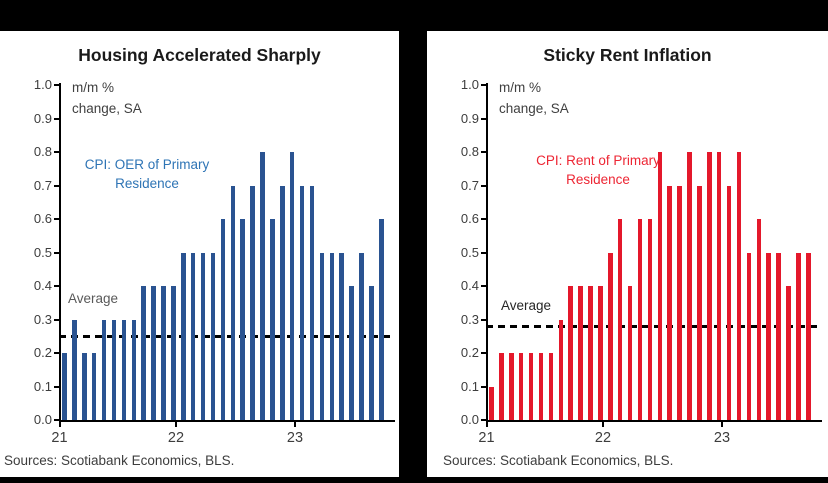 The width and height of the screenshot is (828, 483). Describe the element at coordinates (413, 241) in the screenshot. I see `chart-divider-bar` at that location.